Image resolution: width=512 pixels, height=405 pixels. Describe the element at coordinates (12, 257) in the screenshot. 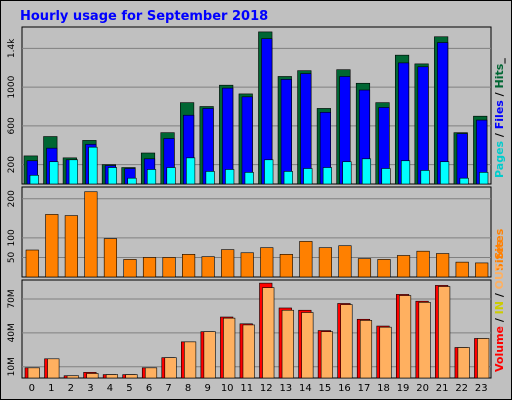

I see `y-tick-label: 50` at that location.